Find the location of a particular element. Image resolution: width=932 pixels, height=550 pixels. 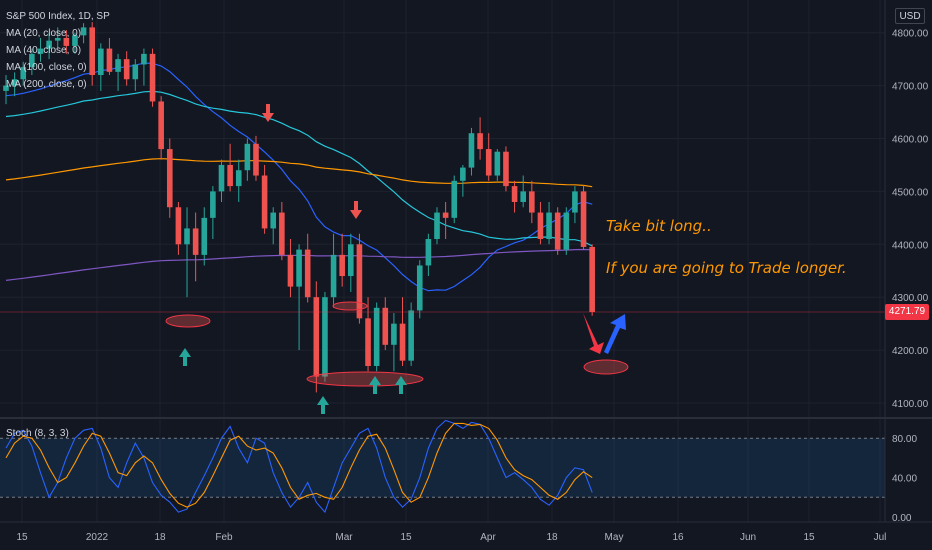

stoch-label: Stoch (8, 3, 3) is located at coordinates (37, 433).